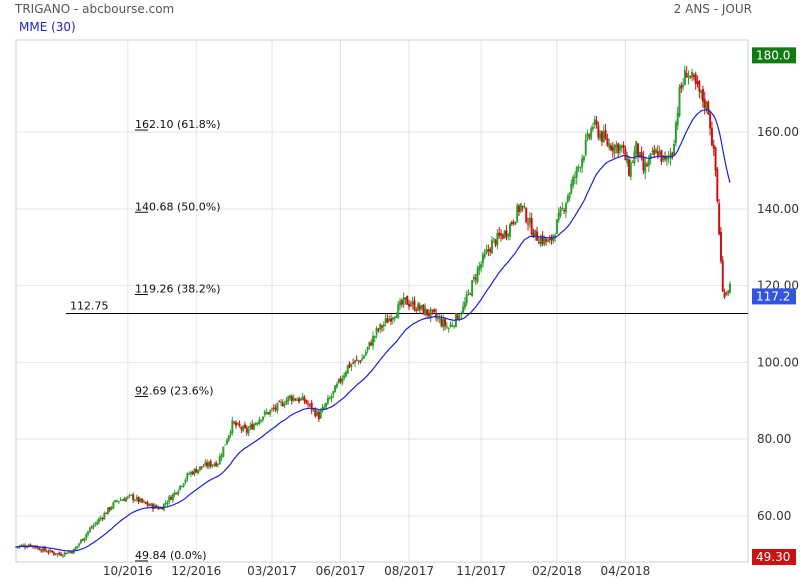 The width and height of the screenshot is (800, 580). What do you see at coordinates (773, 557) in the screenshot?
I see `price-badge-low-text: 49.30` at bounding box center [773, 557].